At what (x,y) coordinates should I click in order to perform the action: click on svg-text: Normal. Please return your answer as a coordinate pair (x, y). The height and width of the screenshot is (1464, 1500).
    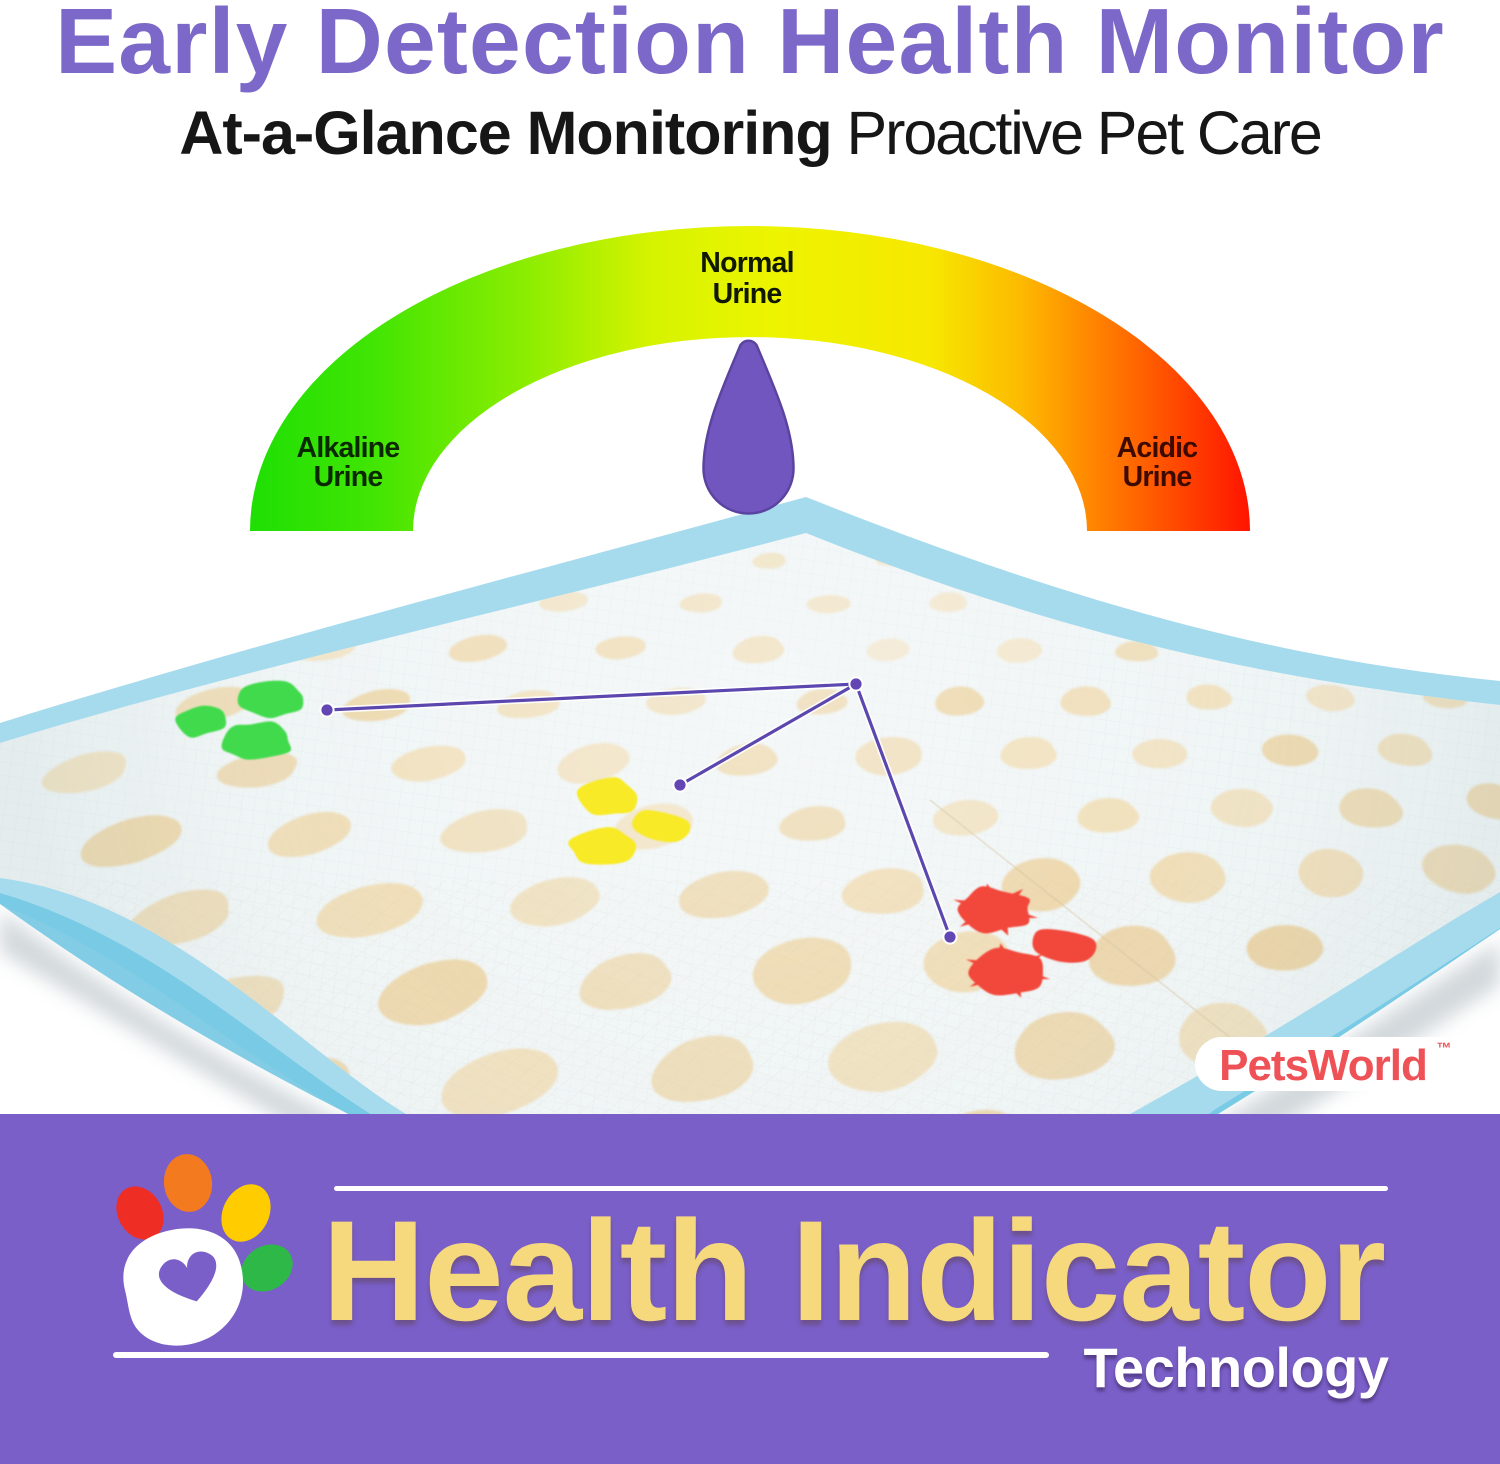
    Looking at the image, I should click on (746, 263).